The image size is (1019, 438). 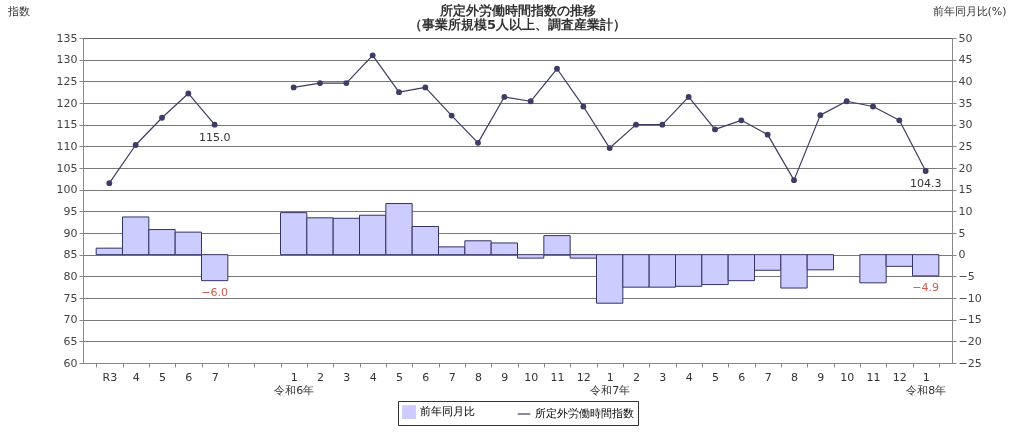 What do you see at coordinates (214, 137) in the screenshot?
I see `data-label: 115.0` at bounding box center [214, 137].